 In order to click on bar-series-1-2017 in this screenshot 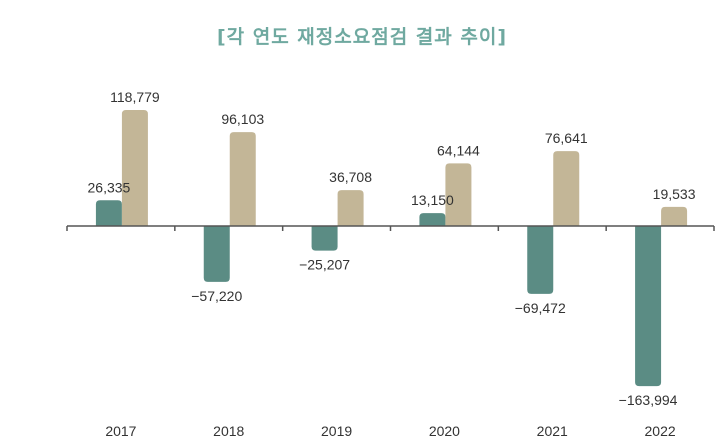, I will do `click(108, 213)`.